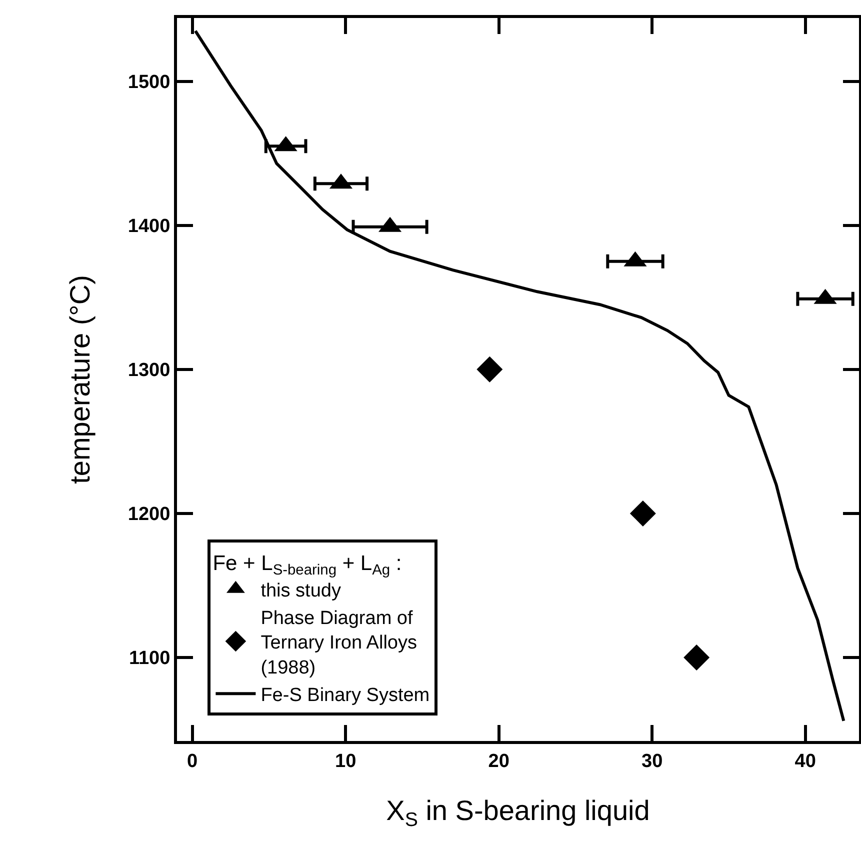  What do you see at coordinates (345, 761) in the screenshot?
I see `x-tick-label: 10` at bounding box center [345, 761].